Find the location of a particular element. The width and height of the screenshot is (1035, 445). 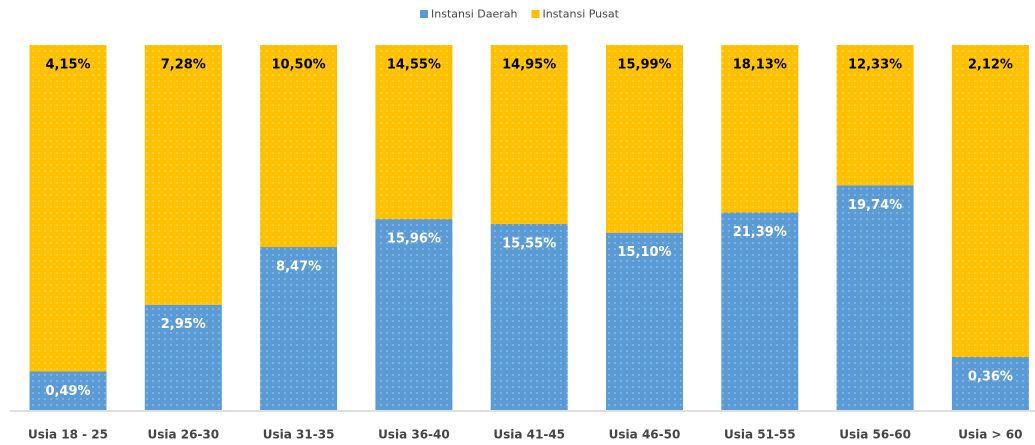

value-label: 0,36% is located at coordinates (990, 377).